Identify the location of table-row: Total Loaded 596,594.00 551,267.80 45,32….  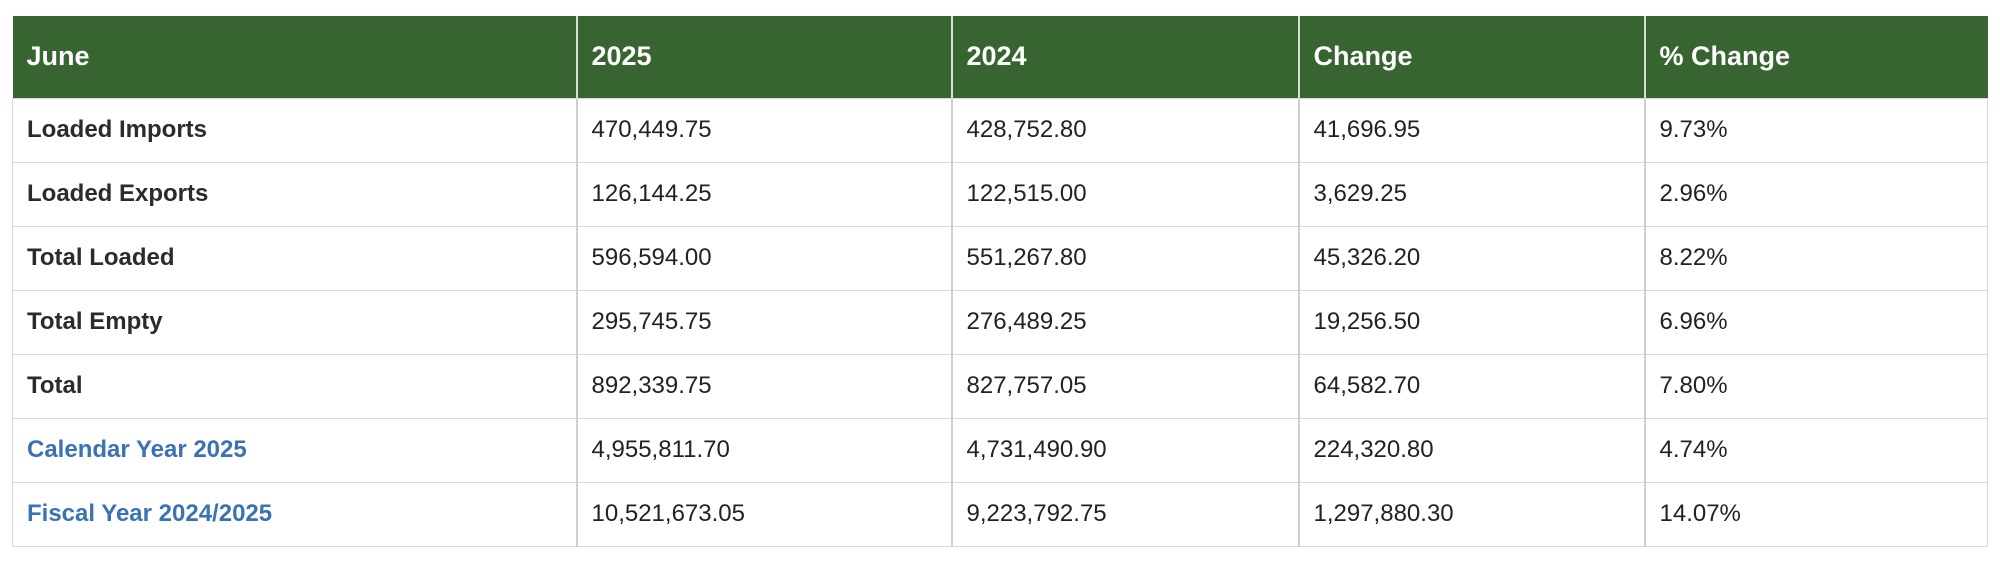
(1000, 258).